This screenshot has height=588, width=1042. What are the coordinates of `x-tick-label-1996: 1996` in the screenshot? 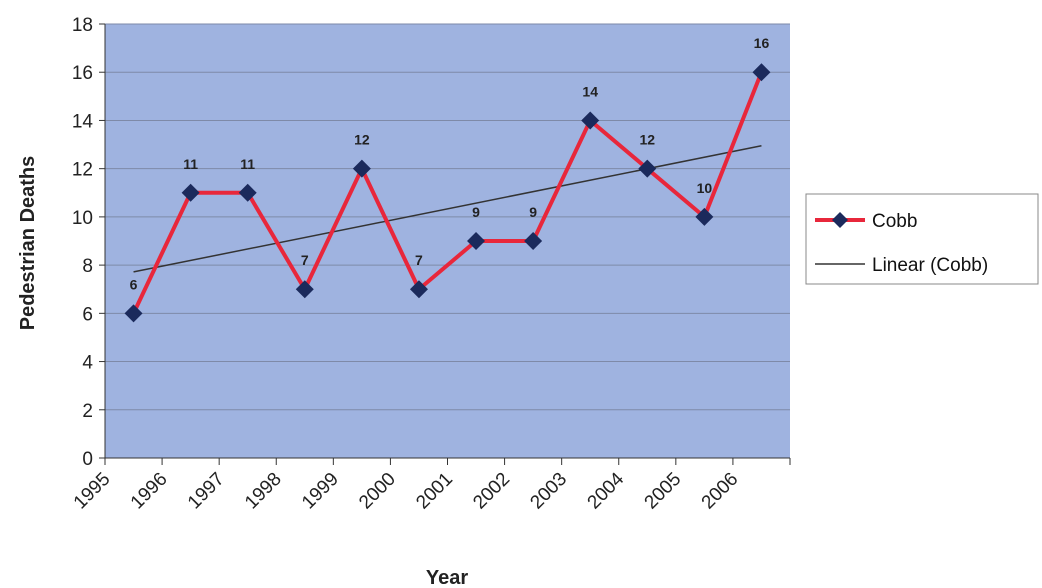 It's located at (149, 491).